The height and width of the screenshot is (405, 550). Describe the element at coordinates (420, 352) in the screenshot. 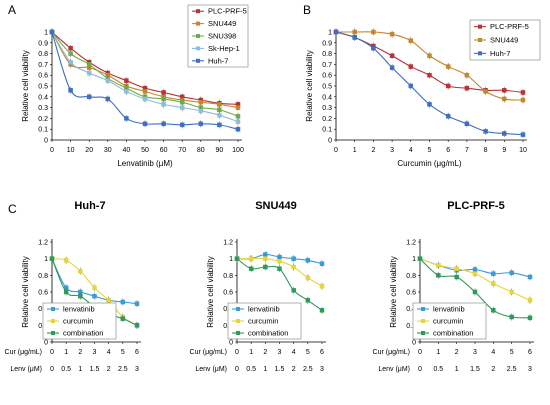

I see `chart-5-xrow1-label: 0` at that location.